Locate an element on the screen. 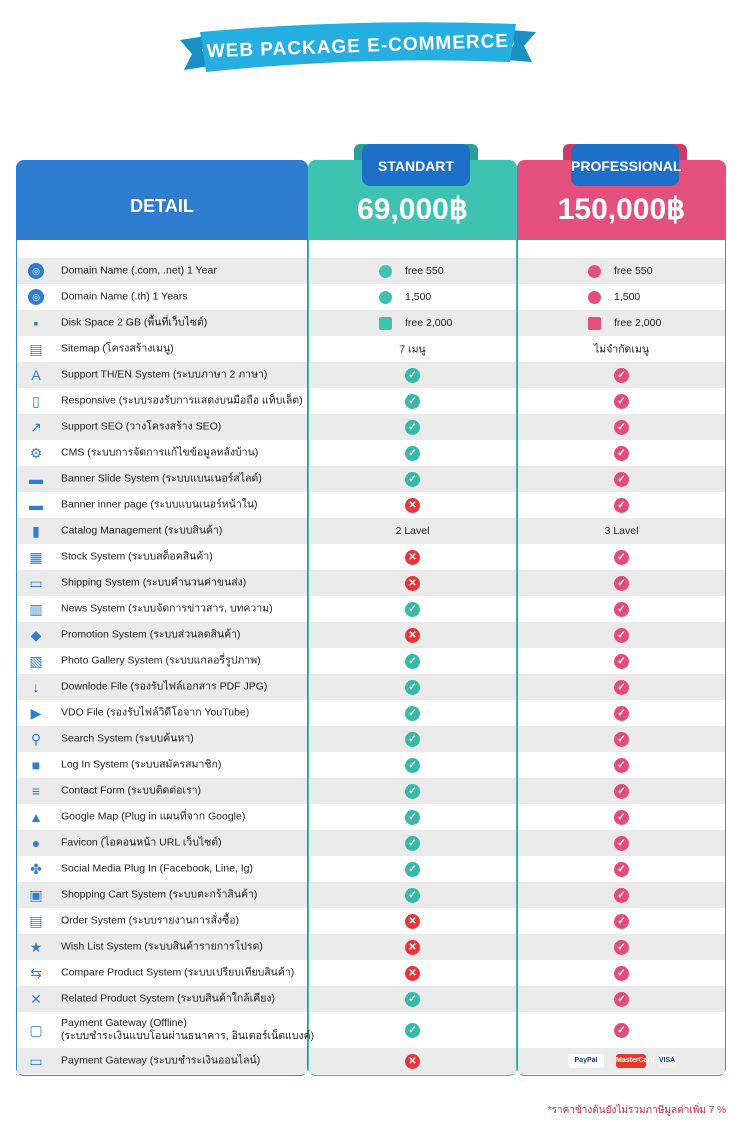 This screenshot has width=743, height=1131. feature-cell: ▣ Shopping Cart System (ระบบตะกร้าสินค้า) is located at coordinates (162, 895).